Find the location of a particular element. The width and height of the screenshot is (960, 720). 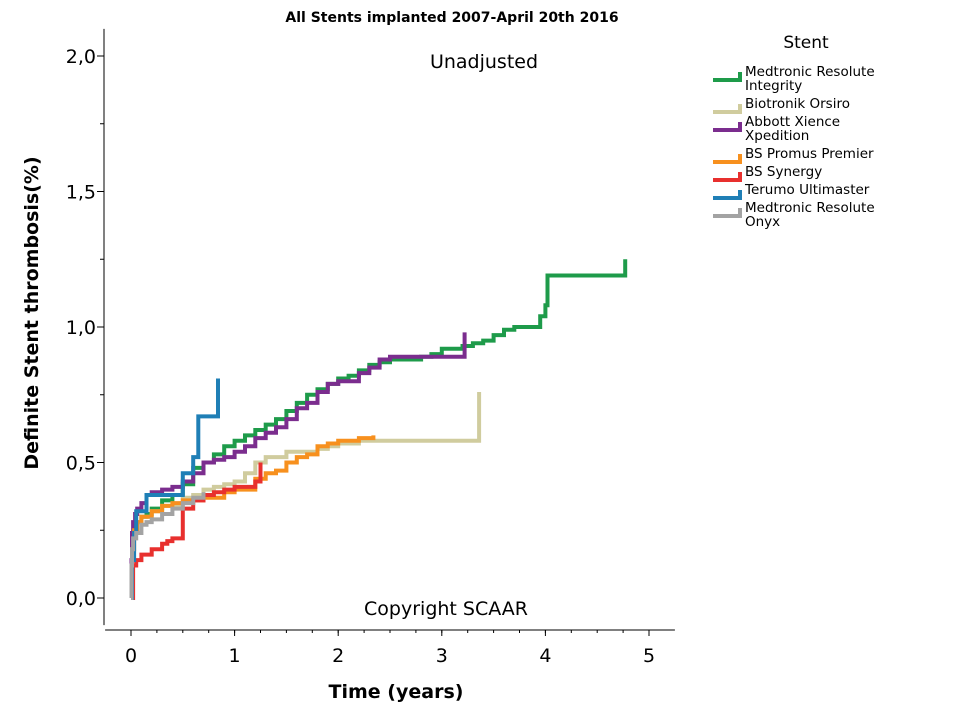

legend-title: Stent is located at coordinates (806, 43).